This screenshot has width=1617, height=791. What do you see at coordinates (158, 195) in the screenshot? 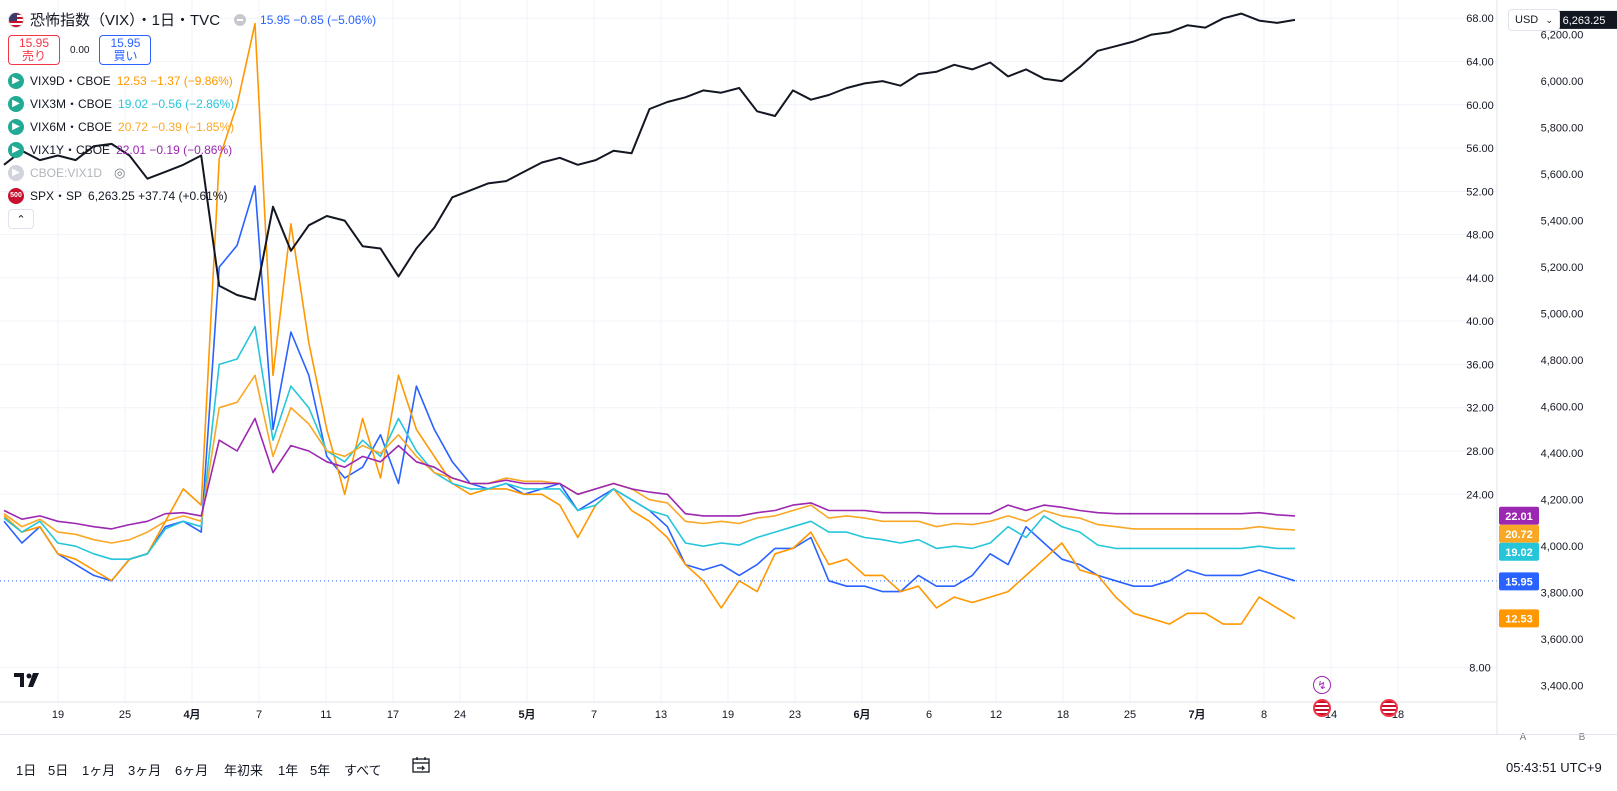
I see `legend-values: 6,263.25 +37.74 (+0.61%)` at bounding box center [158, 195].